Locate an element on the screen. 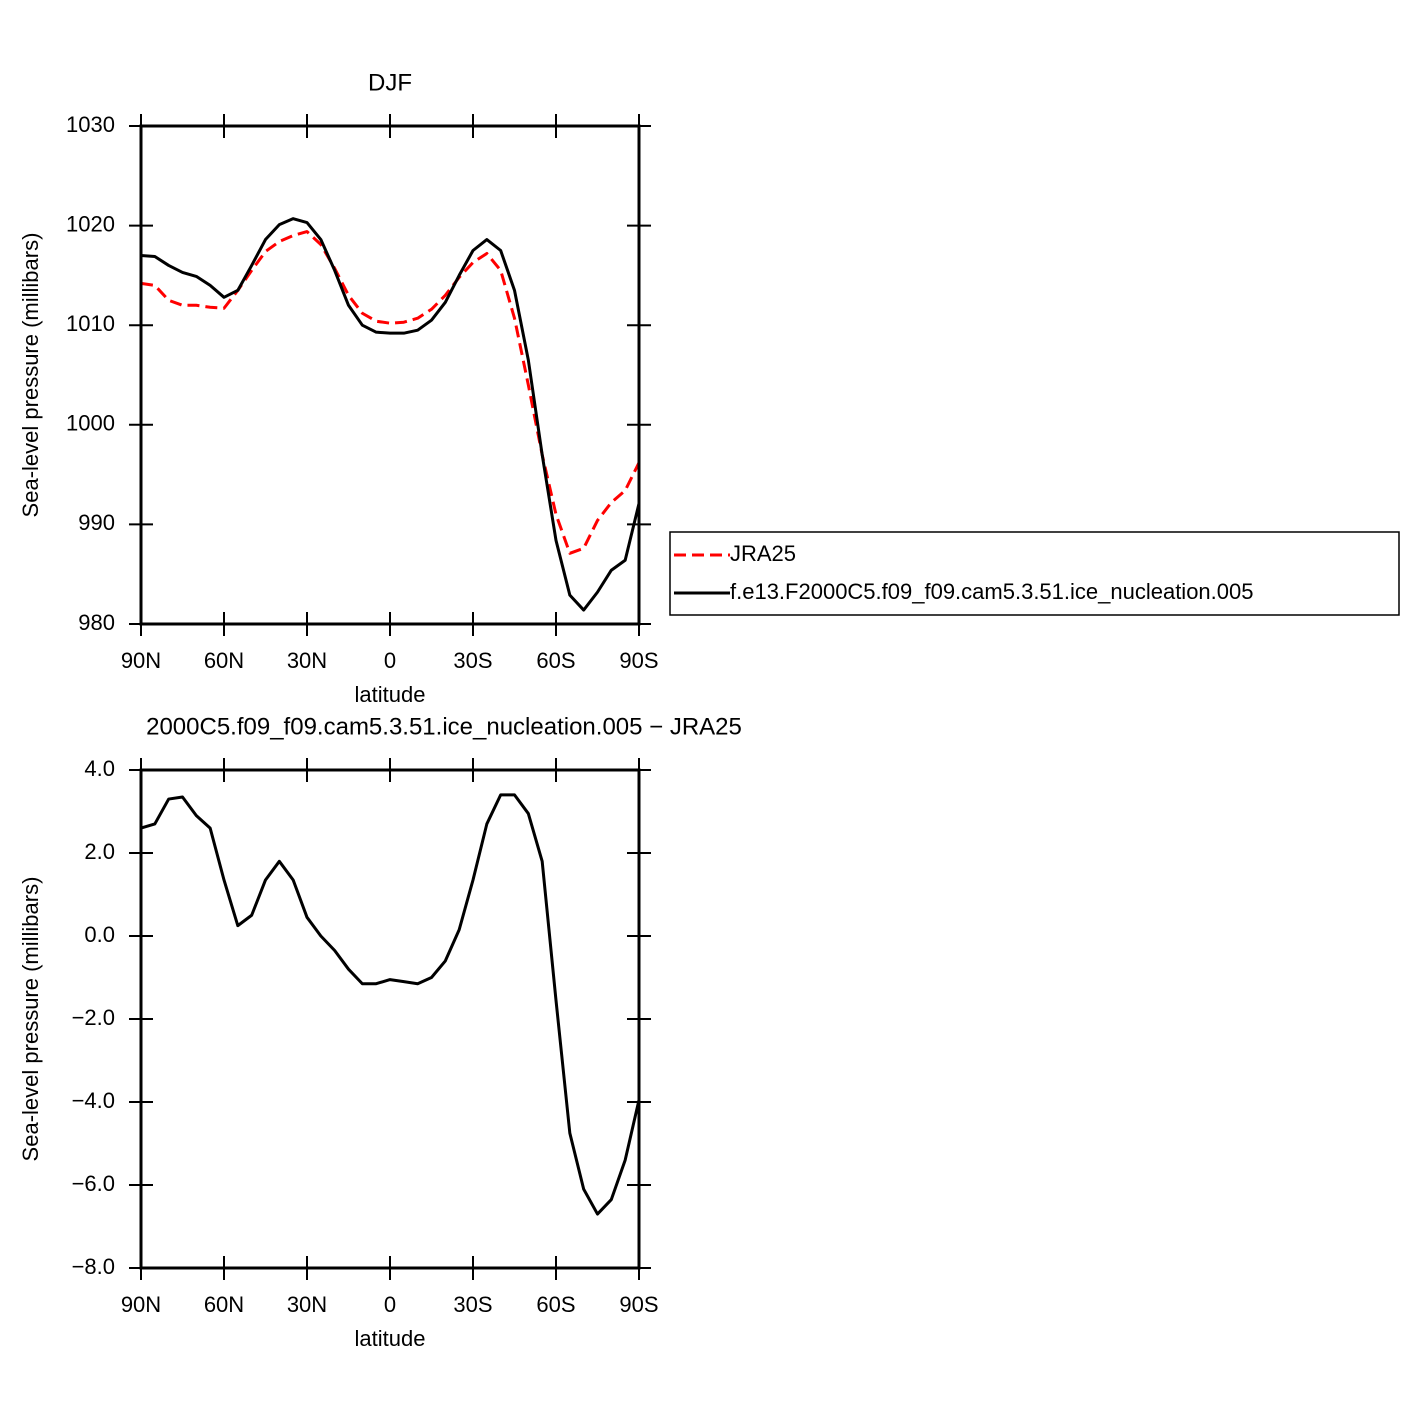 The image size is (1419, 1419). legend-box is located at coordinates (1034, 573).